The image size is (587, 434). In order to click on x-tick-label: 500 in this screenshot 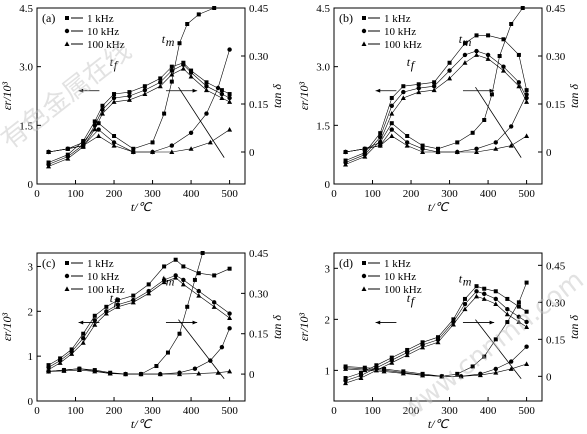, I will do `click(526, 194)`.